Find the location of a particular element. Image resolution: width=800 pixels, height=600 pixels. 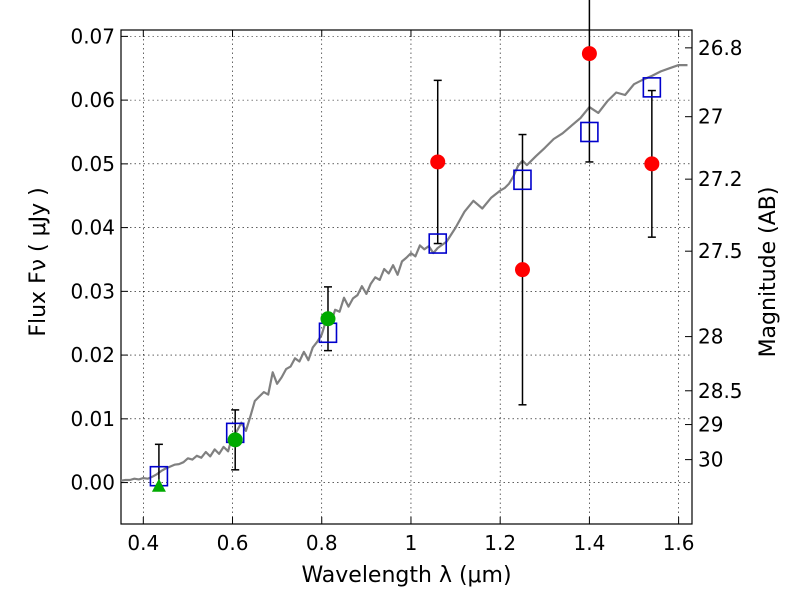

right-axis-title: Magnitude (AB) is located at coordinates (768, 272).